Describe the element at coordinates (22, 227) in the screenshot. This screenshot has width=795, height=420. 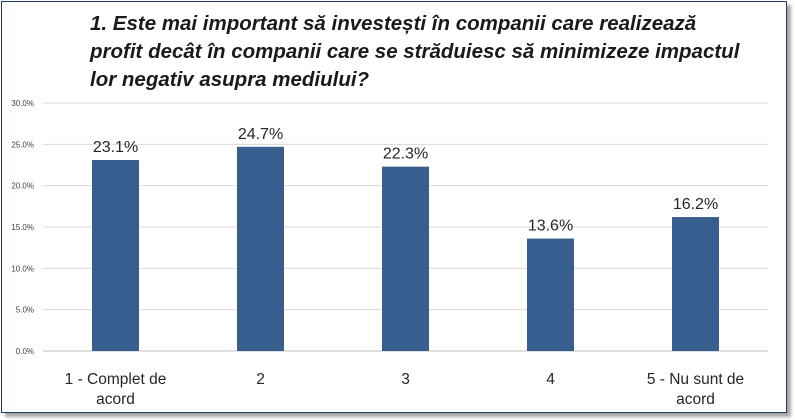
I see `y-tick-label: 15.0%` at that location.